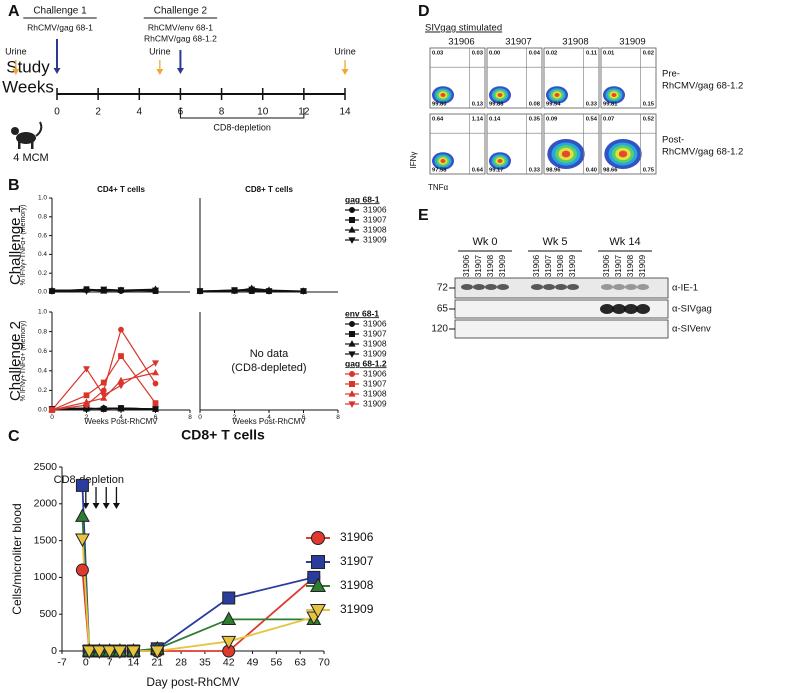 This screenshot has width=800, height=693. I want to click on legend-label: 31908, so click(357, 585).